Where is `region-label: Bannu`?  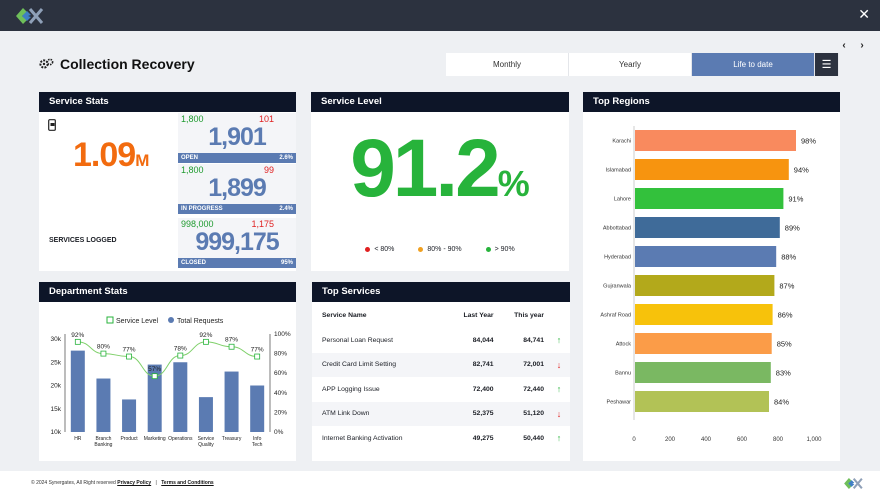 region-label: Bannu is located at coordinates (623, 374).